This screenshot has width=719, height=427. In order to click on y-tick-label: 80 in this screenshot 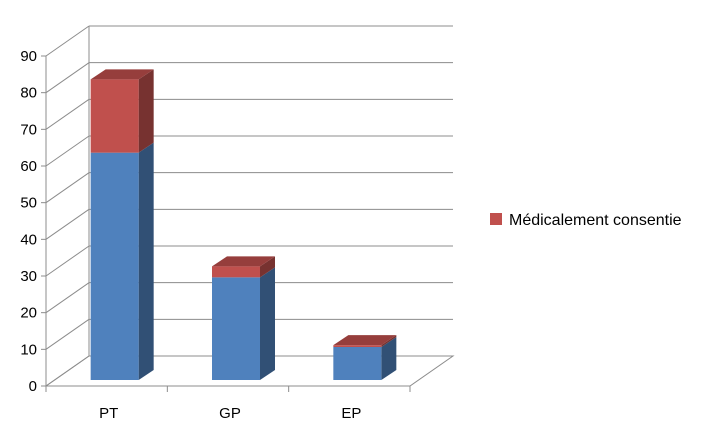, I will do `click(28, 93)`.